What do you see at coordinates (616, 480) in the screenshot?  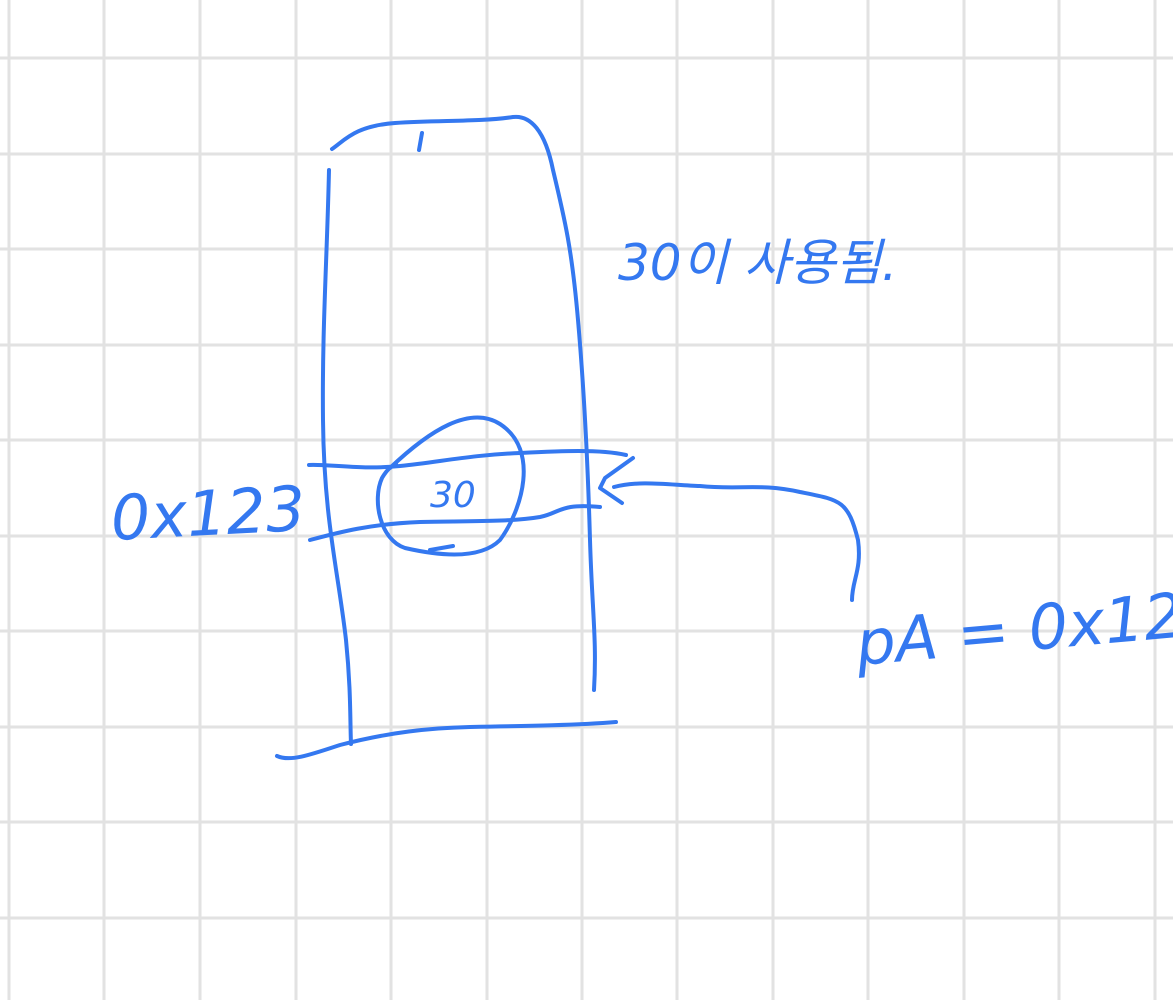 I see `pointer-arrow-head` at bounding box center [616, 480].